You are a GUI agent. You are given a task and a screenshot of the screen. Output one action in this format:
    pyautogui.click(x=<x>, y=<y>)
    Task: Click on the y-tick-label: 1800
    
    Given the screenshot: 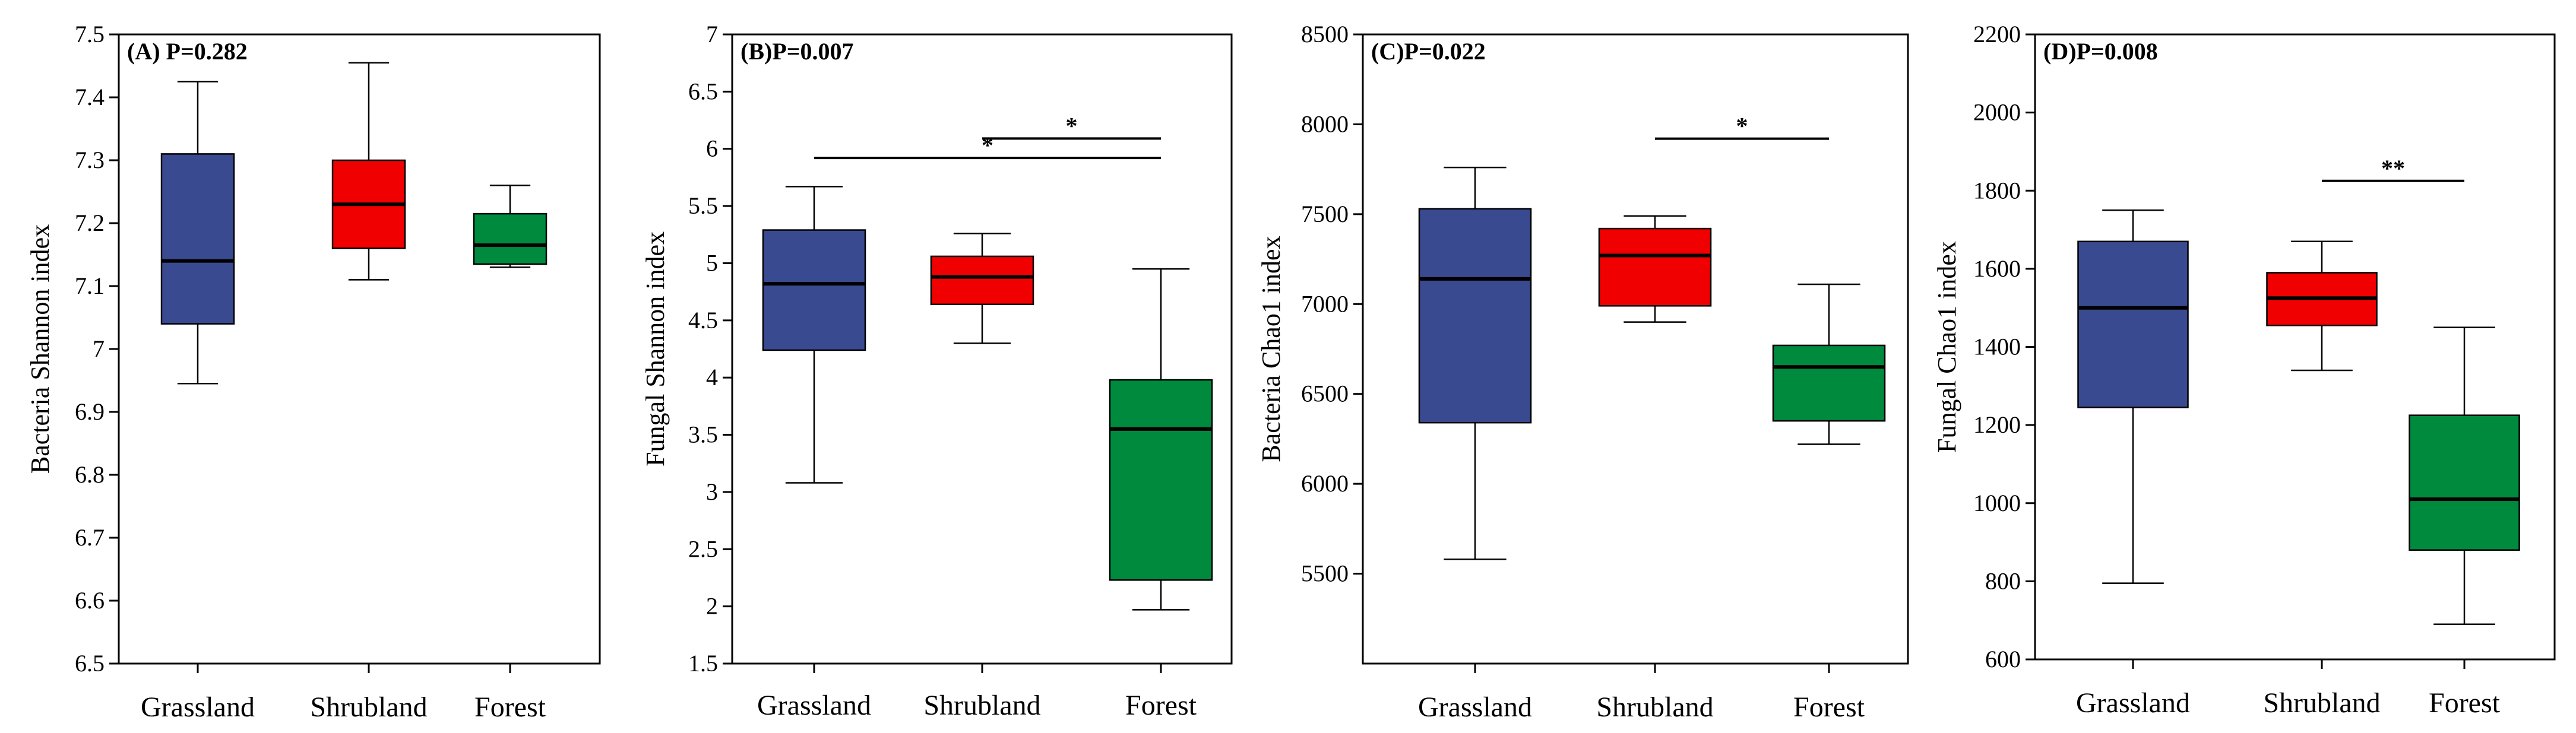 What is the action you would take?
    pyautogui.click(x=1997, y=190)
    